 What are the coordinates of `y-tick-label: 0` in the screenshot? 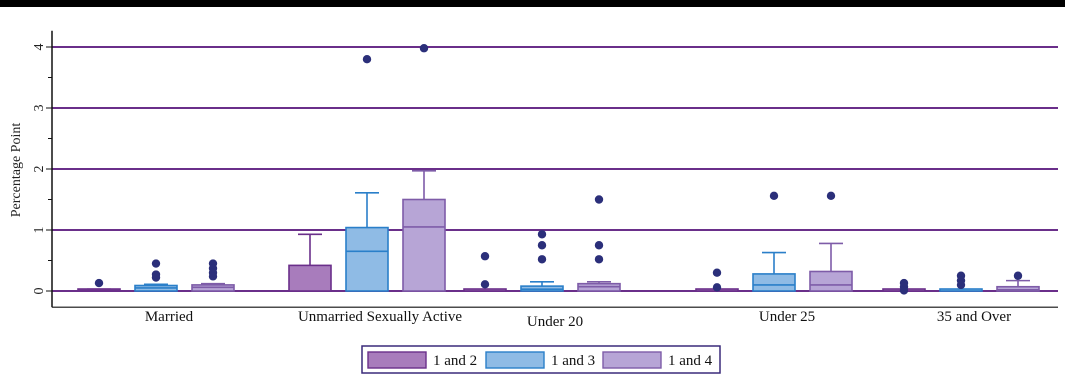 It's located at (39, 291).